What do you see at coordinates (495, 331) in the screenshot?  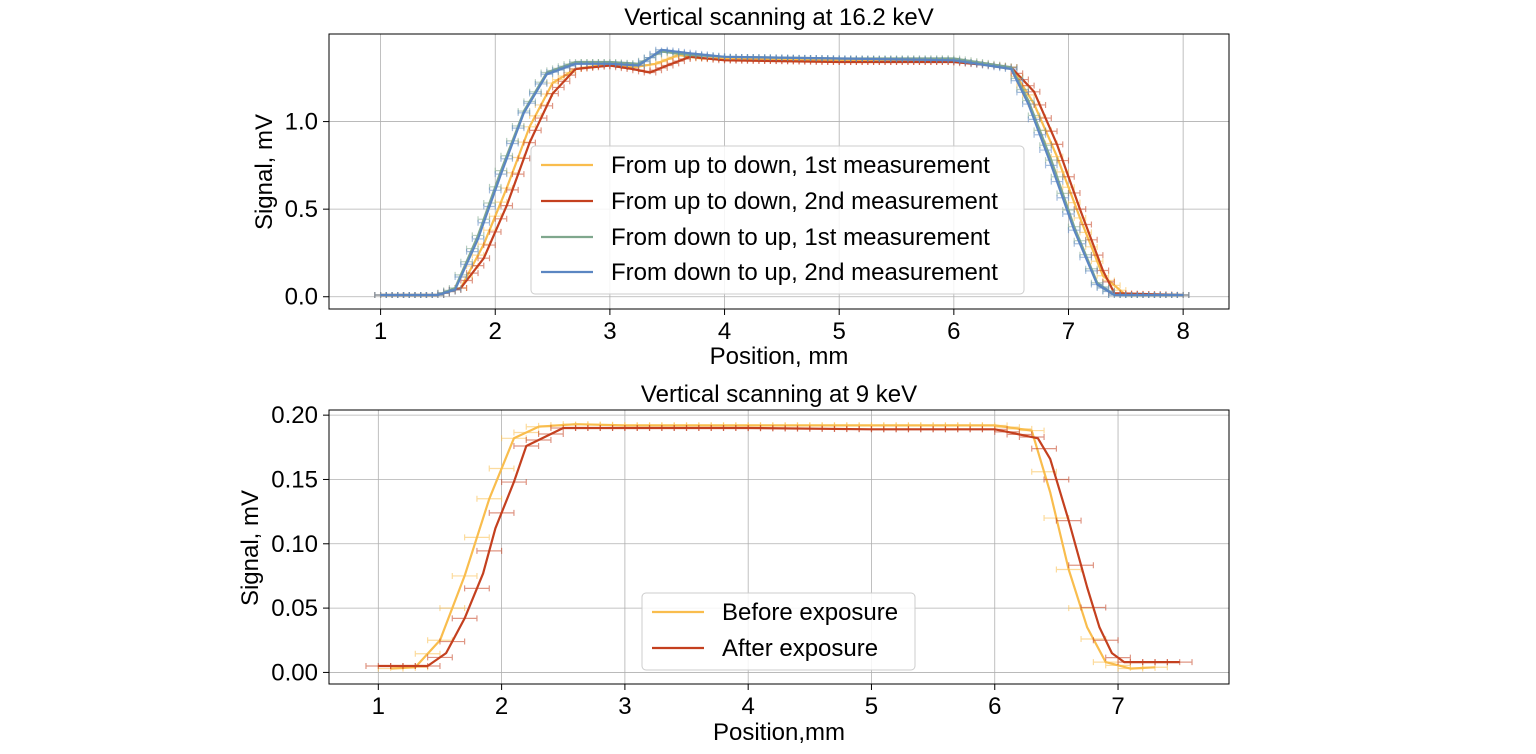 I see `chart-top-xtick-label: 2` at bounding box center [495, 331].